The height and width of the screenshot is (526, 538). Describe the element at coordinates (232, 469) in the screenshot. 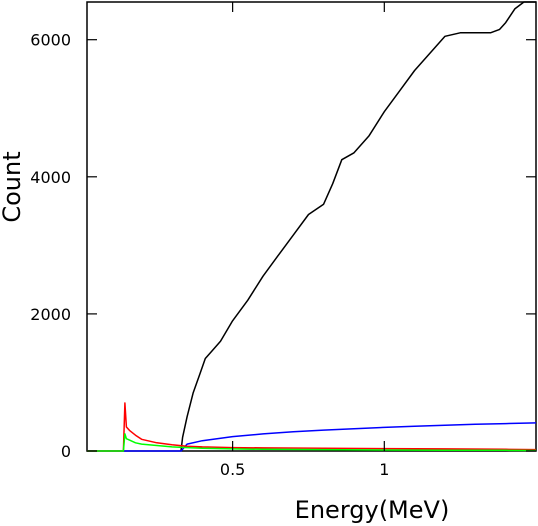

I see `x-tick-label: 0.5` at that location.